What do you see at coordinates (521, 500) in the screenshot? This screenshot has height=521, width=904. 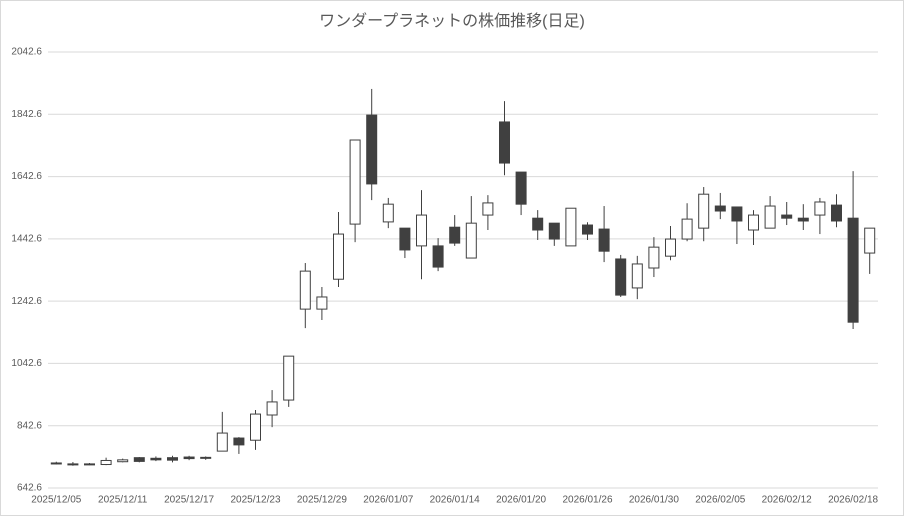 I see `x-tick-label: 2026/01/20` at bounding box center [521, 500].